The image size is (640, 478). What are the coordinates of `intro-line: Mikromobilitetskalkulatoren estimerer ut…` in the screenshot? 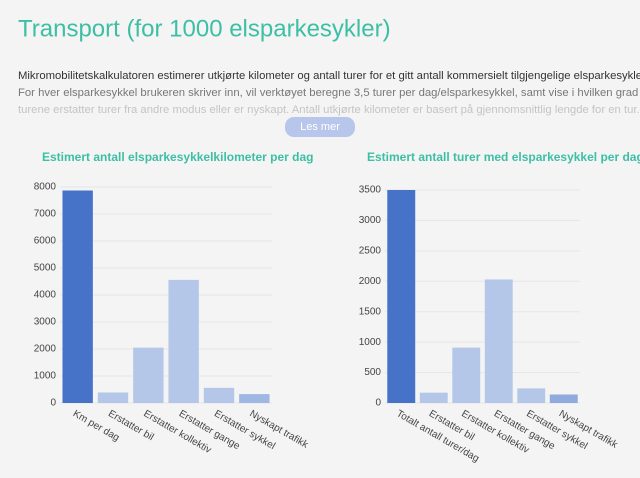 It's located at (329, 76).